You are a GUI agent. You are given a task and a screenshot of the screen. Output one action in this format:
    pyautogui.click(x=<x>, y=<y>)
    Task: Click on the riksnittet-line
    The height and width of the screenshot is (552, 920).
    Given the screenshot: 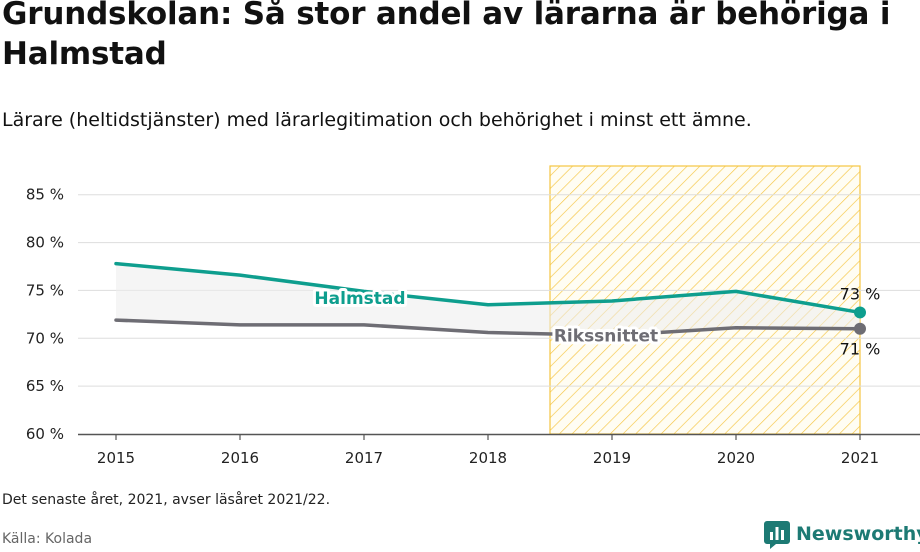 What is the action you would take?
    pyautogui.click(x=488, y=328)
    